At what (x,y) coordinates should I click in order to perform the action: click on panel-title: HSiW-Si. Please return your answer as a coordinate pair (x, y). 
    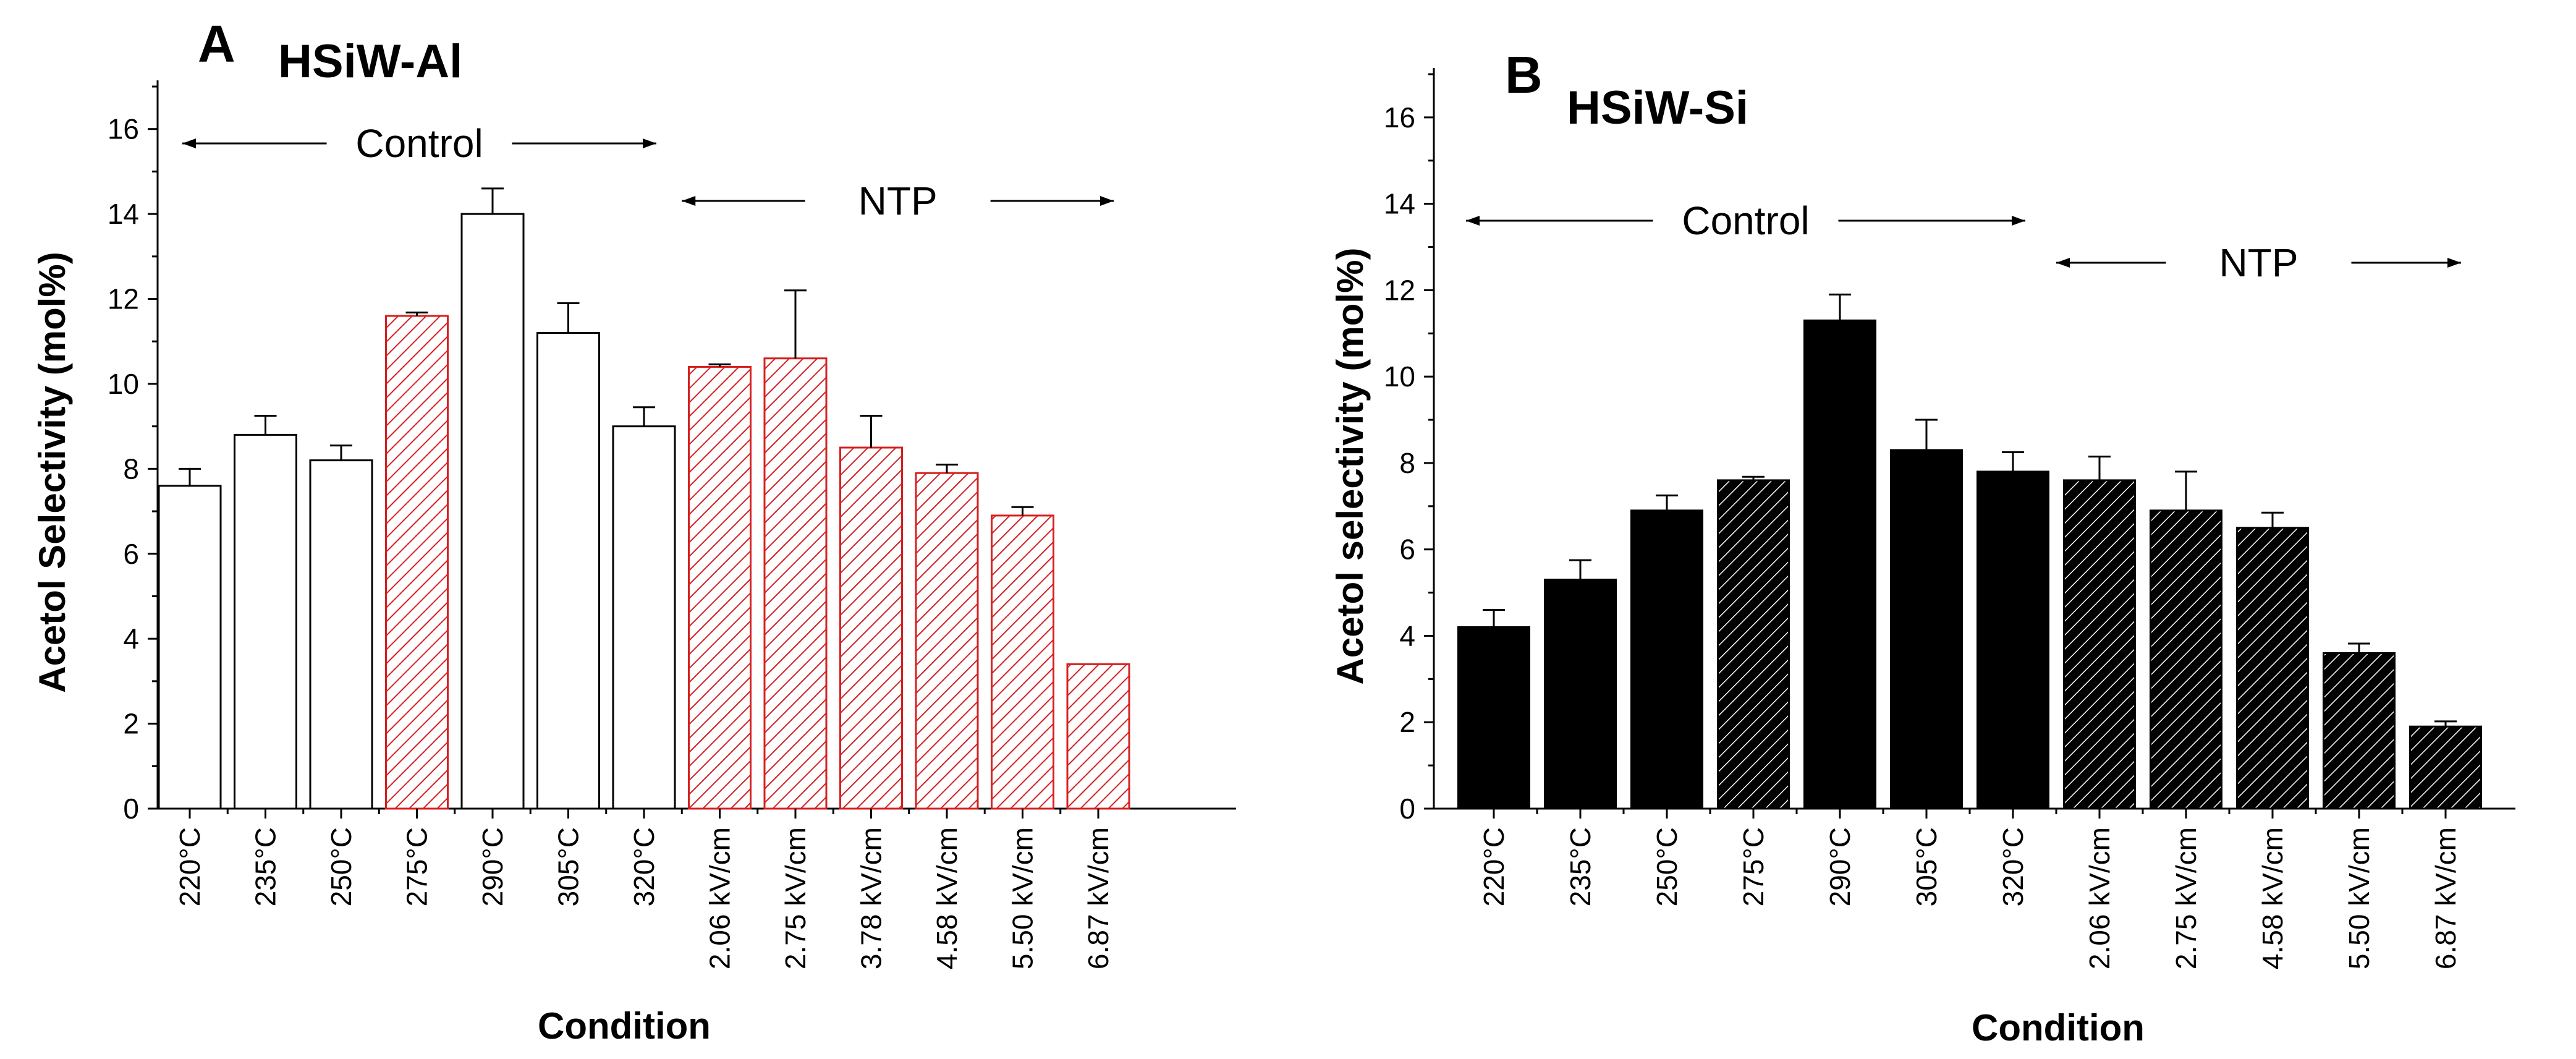
    Looking at the image, I should click on (1657, 108).